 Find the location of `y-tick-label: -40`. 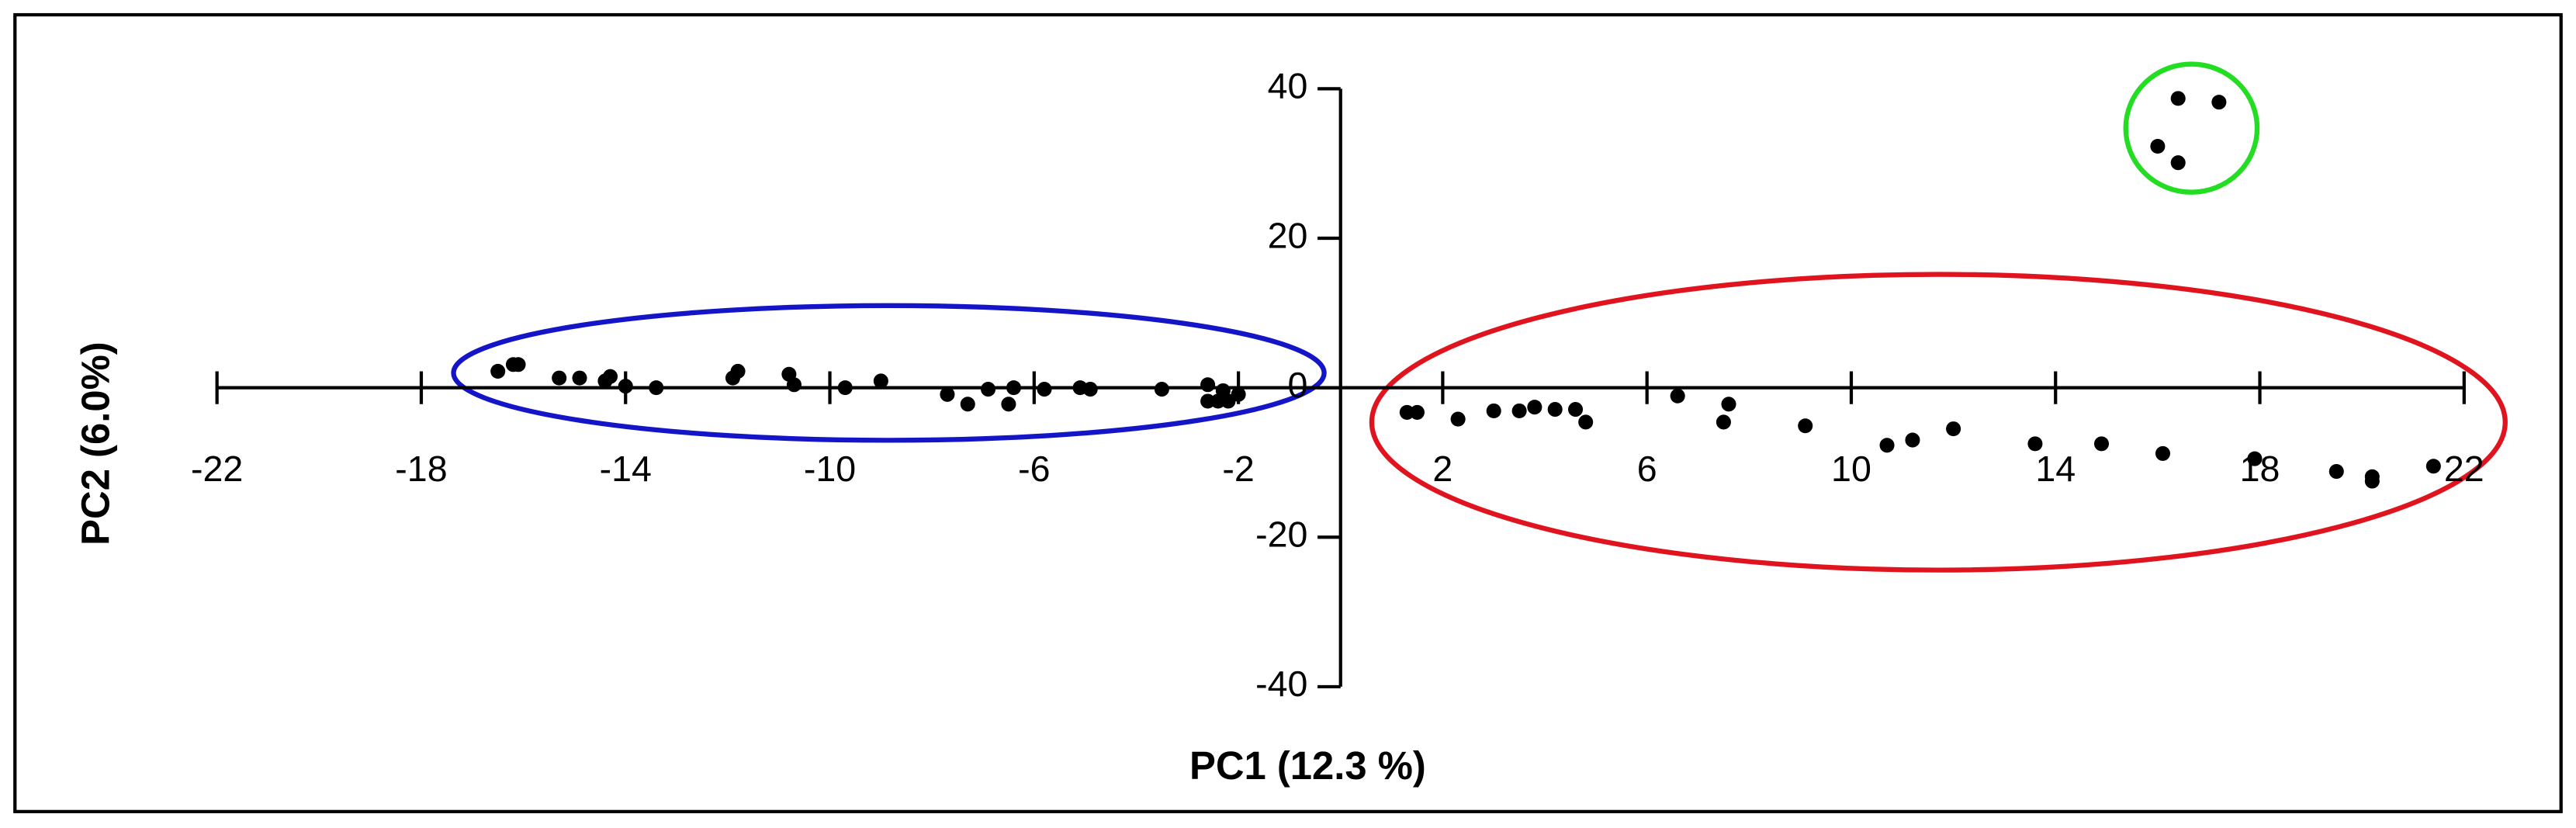

y-tick-label: -40 is located at coordinates (1281, 683).